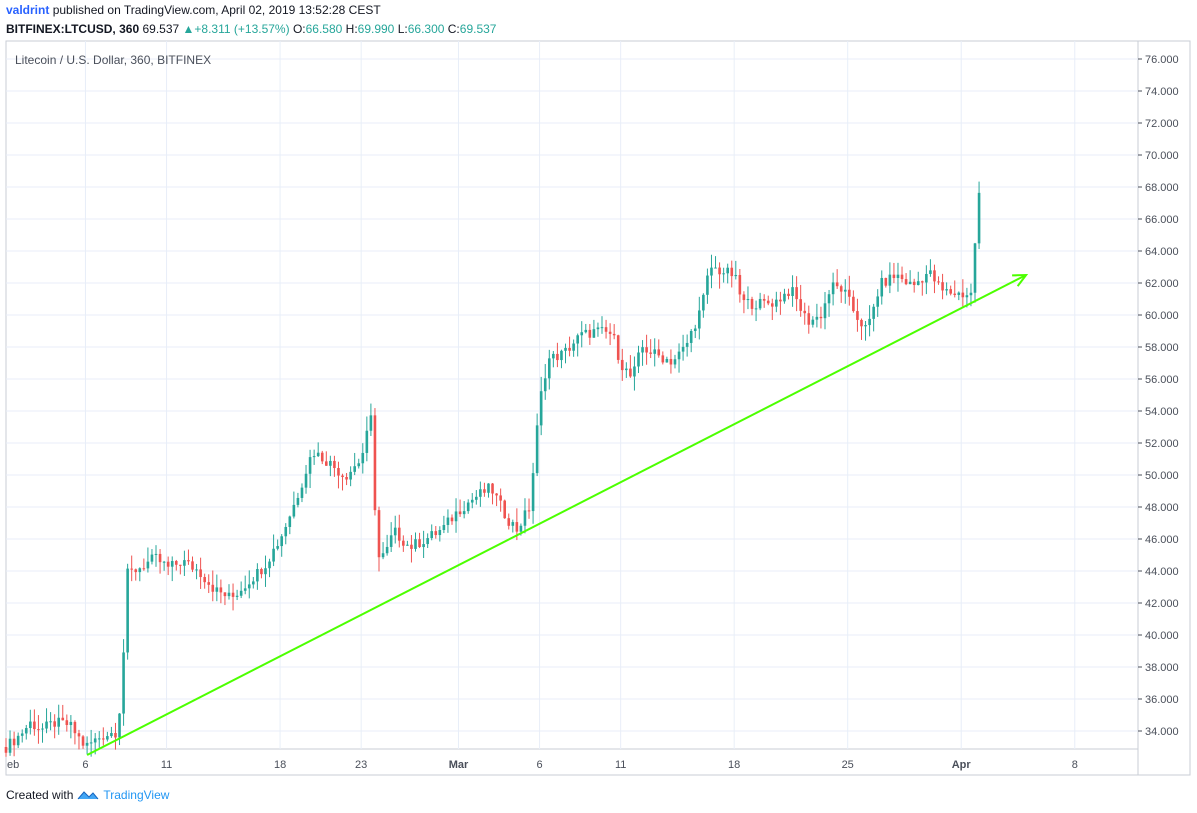 This screenshot has height=813, width=1197. What do you see at coordinates (351, 29) in the screenshot?
I see `high-label: H:` at bounding box center [351, 29].